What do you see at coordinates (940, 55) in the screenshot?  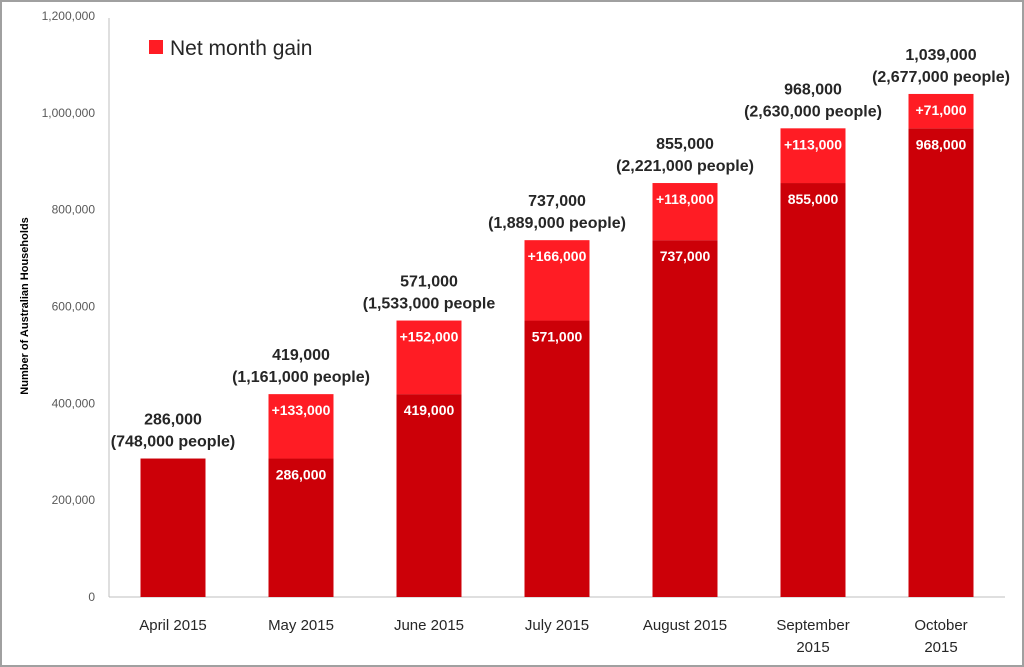 I see `total-label: 1,039,000` at bounding box center [940, 55].